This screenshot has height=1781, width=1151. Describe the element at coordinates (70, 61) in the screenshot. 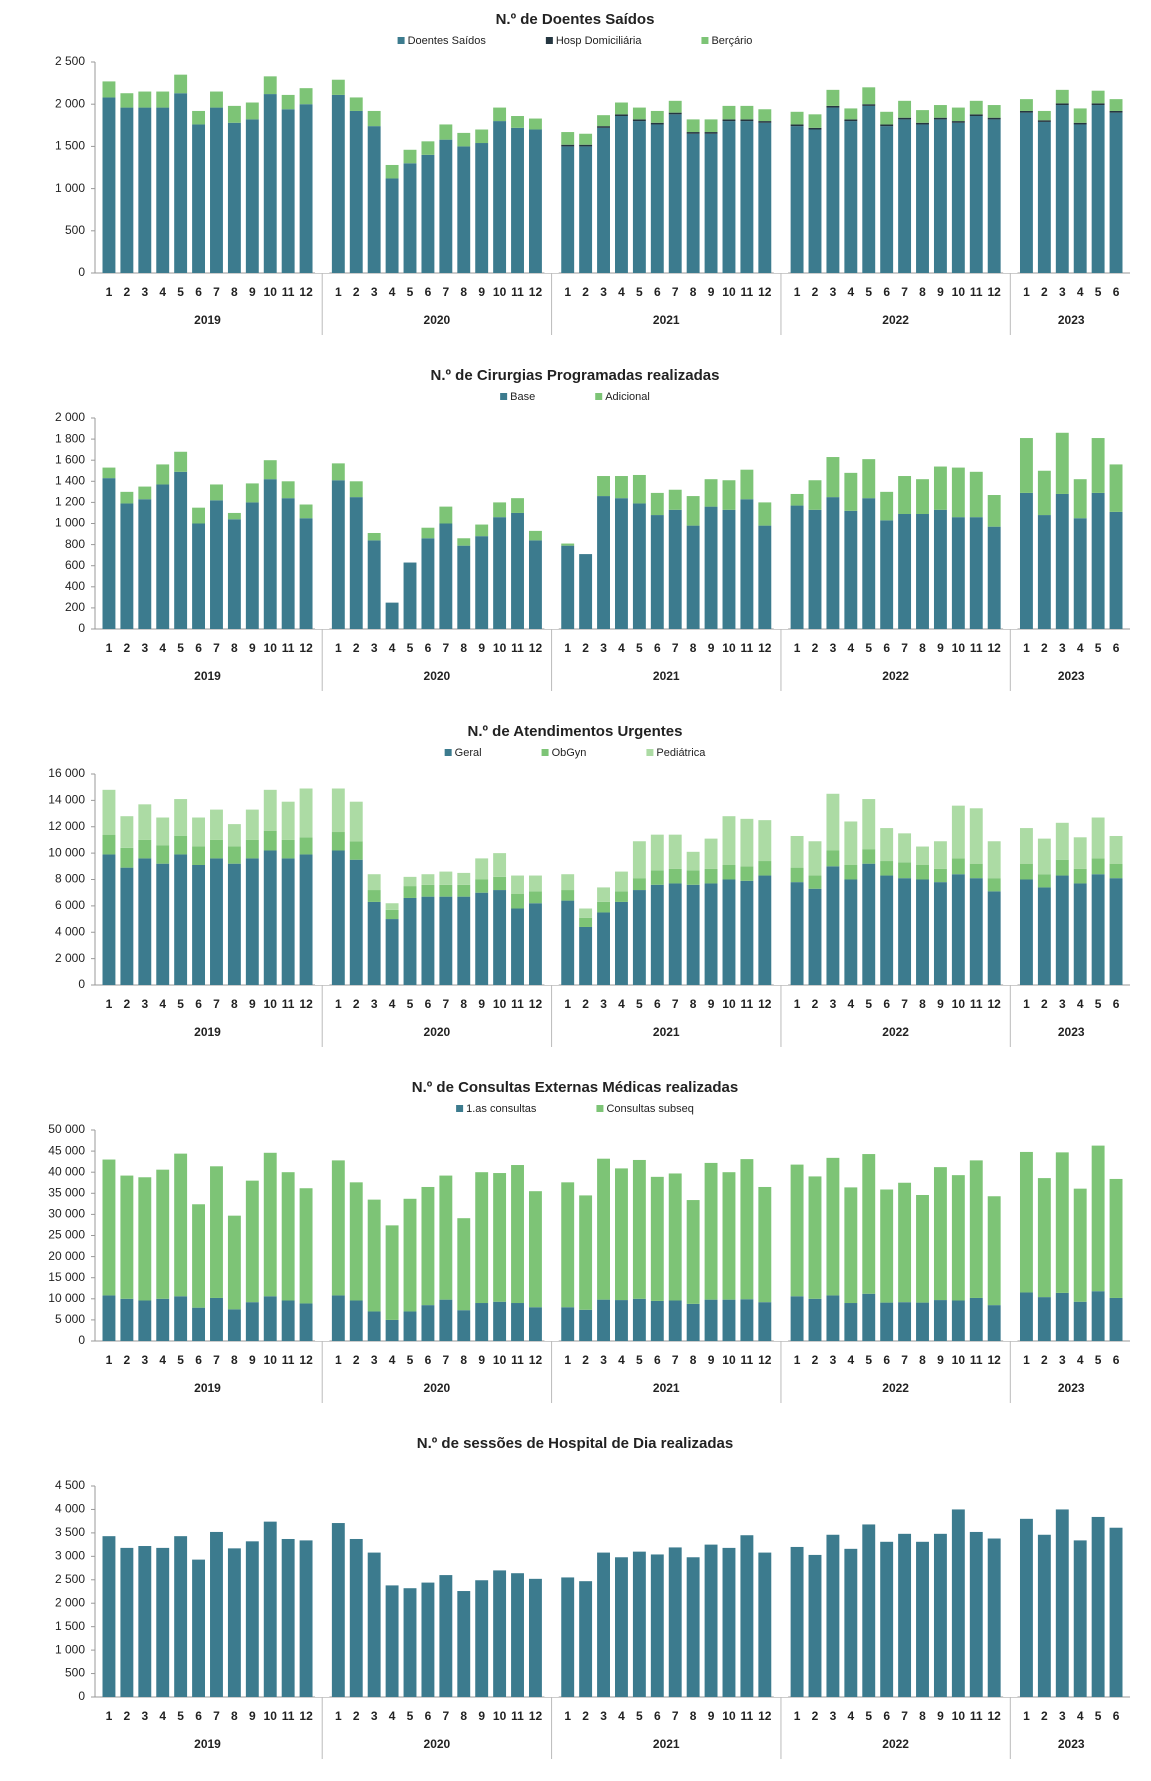

I see `y-tick-label: 2 500` at that location.